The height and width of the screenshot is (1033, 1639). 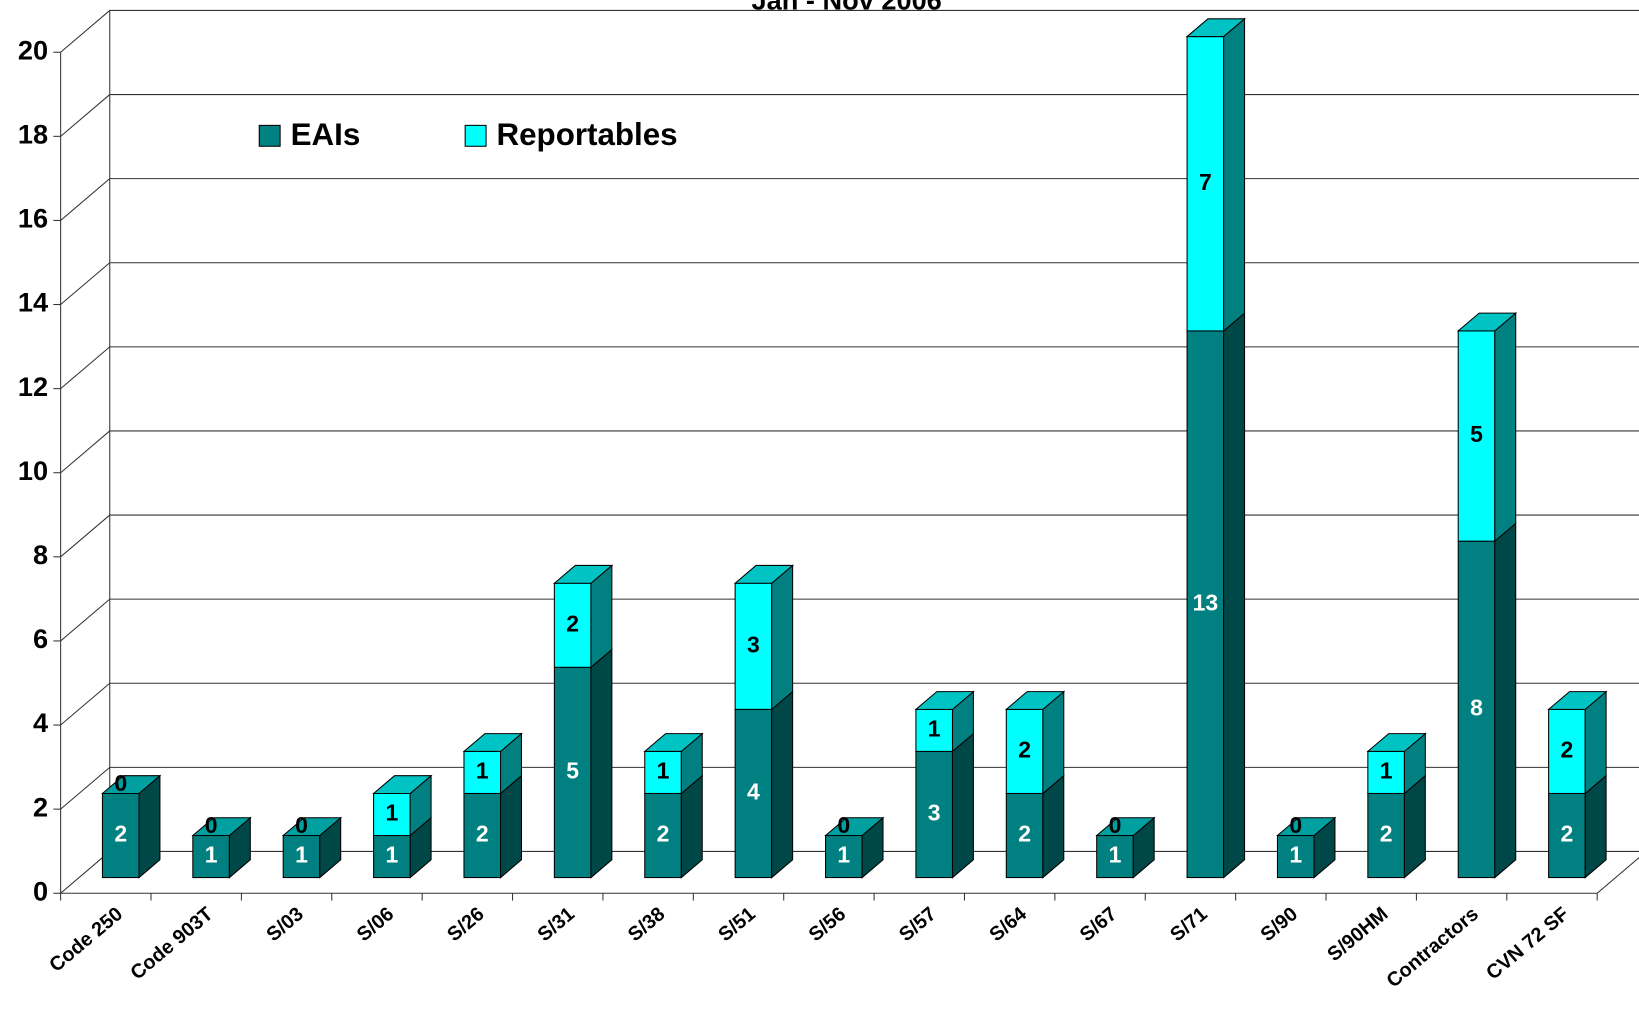 What do you see at coordinates (1357, 934) in the screenshot?
I see `x-tick-label: S/90HM` at bounding box center [1357, 934].